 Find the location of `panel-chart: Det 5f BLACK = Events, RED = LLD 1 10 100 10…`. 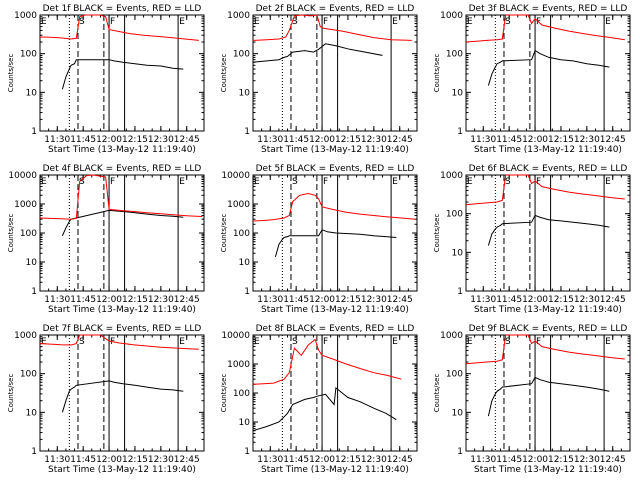

panel-chart: Det 5f BLACK = Events, RED = LLD 1 10 100 10… is located at coordinates (319, 239).